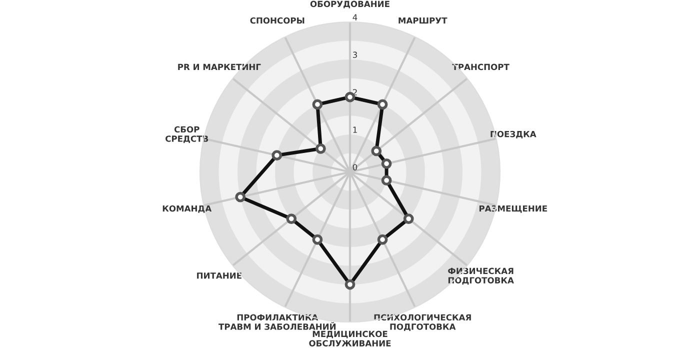 The width and height of the screenshot is (700, 350). What do you see at coordinates (513, 134) in the screenshot?
I see `spoke-label: ПОЕЗДКА` at bounding box center [513, 134].